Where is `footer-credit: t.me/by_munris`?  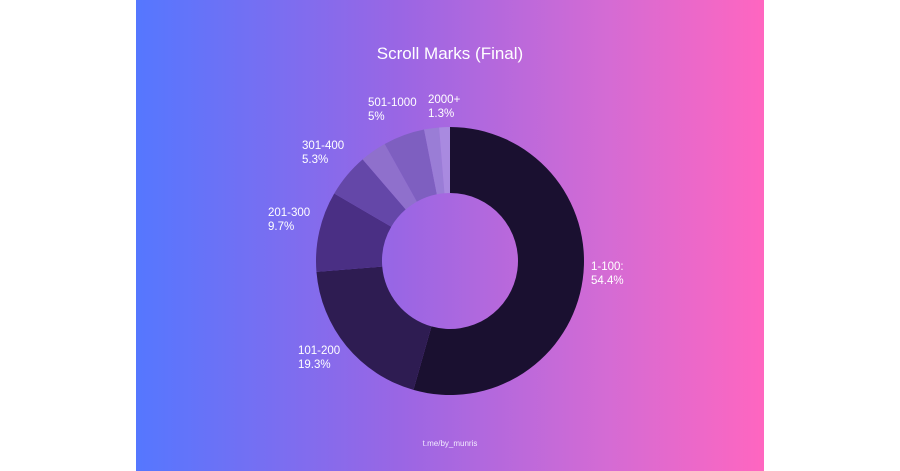
footer-credit: t.me/by_munris is located at coordinates (450, 443).